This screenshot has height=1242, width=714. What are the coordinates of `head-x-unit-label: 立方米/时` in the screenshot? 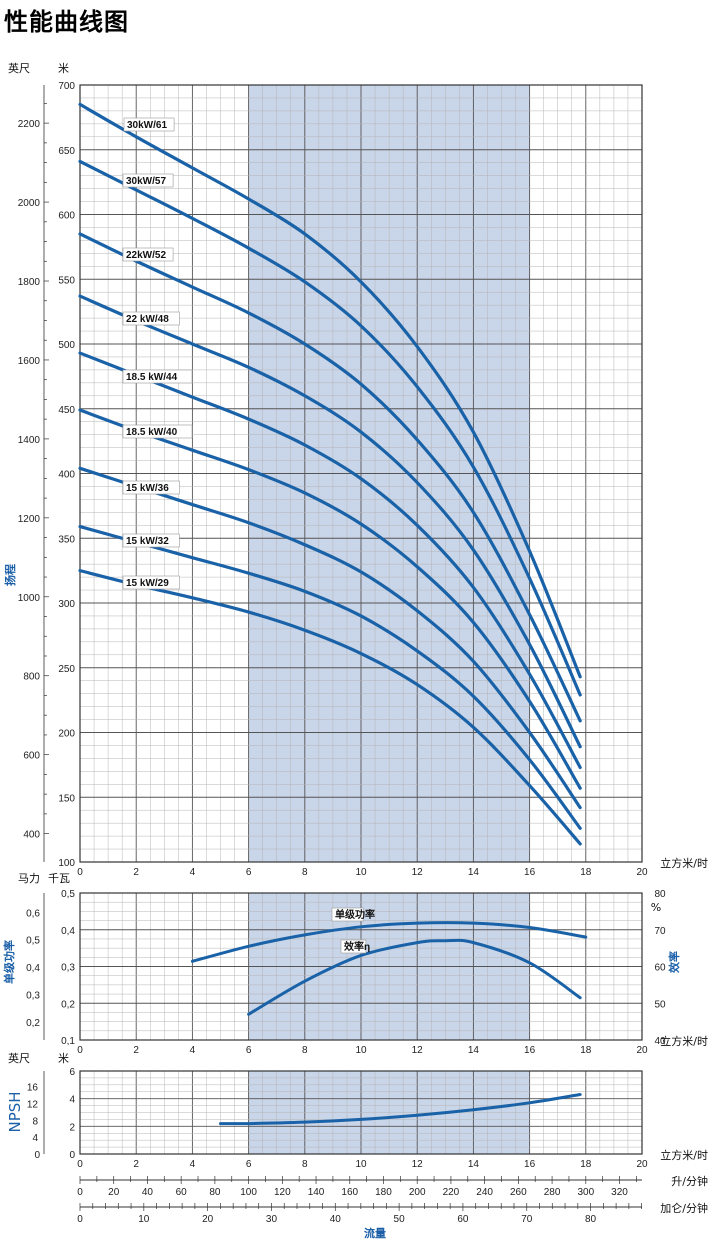 It's located at (684, 863).